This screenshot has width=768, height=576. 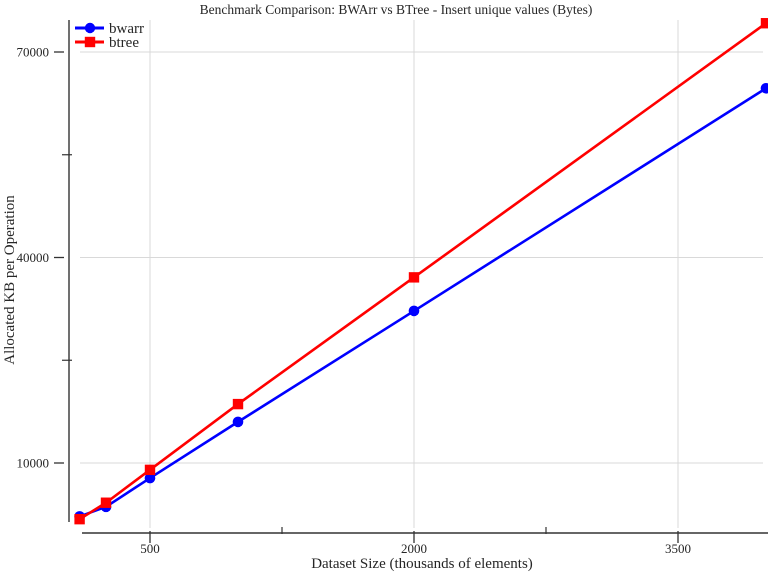 I want to click on legend-label-btree: btree, so click(x=124, y=43).